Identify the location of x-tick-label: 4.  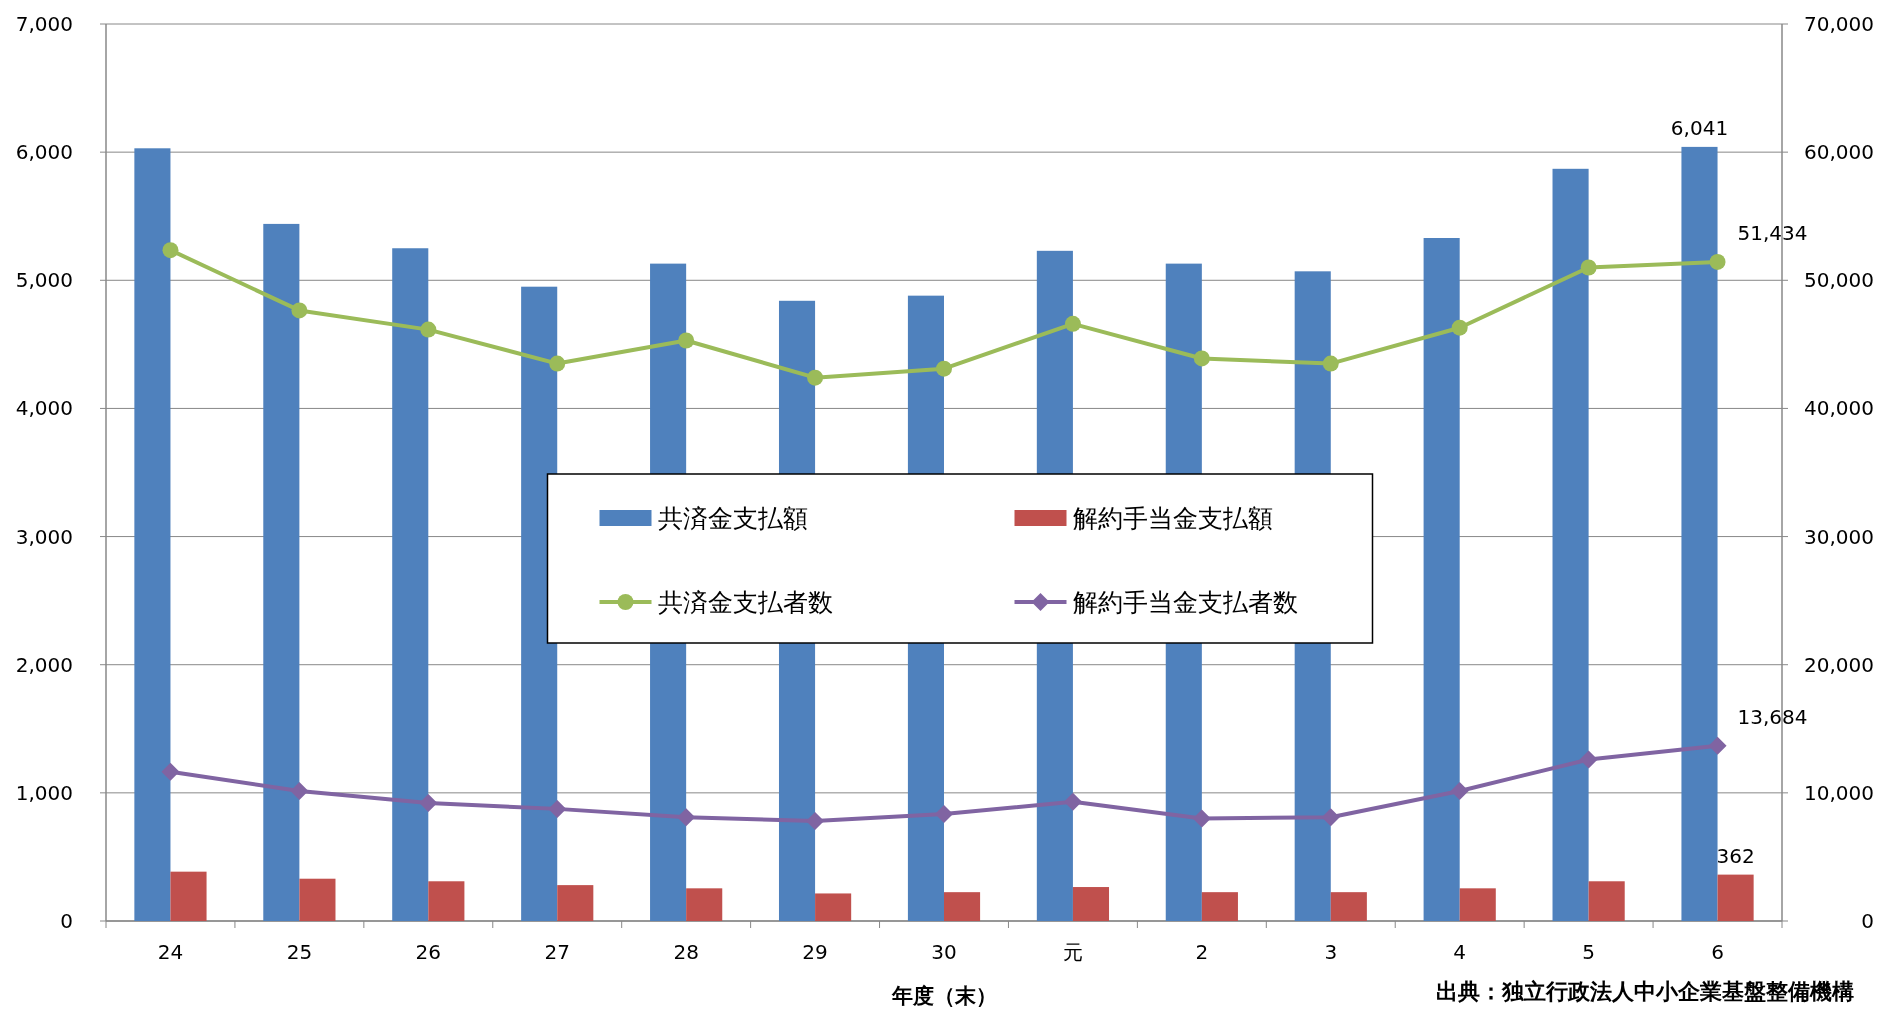
(1460, 952).